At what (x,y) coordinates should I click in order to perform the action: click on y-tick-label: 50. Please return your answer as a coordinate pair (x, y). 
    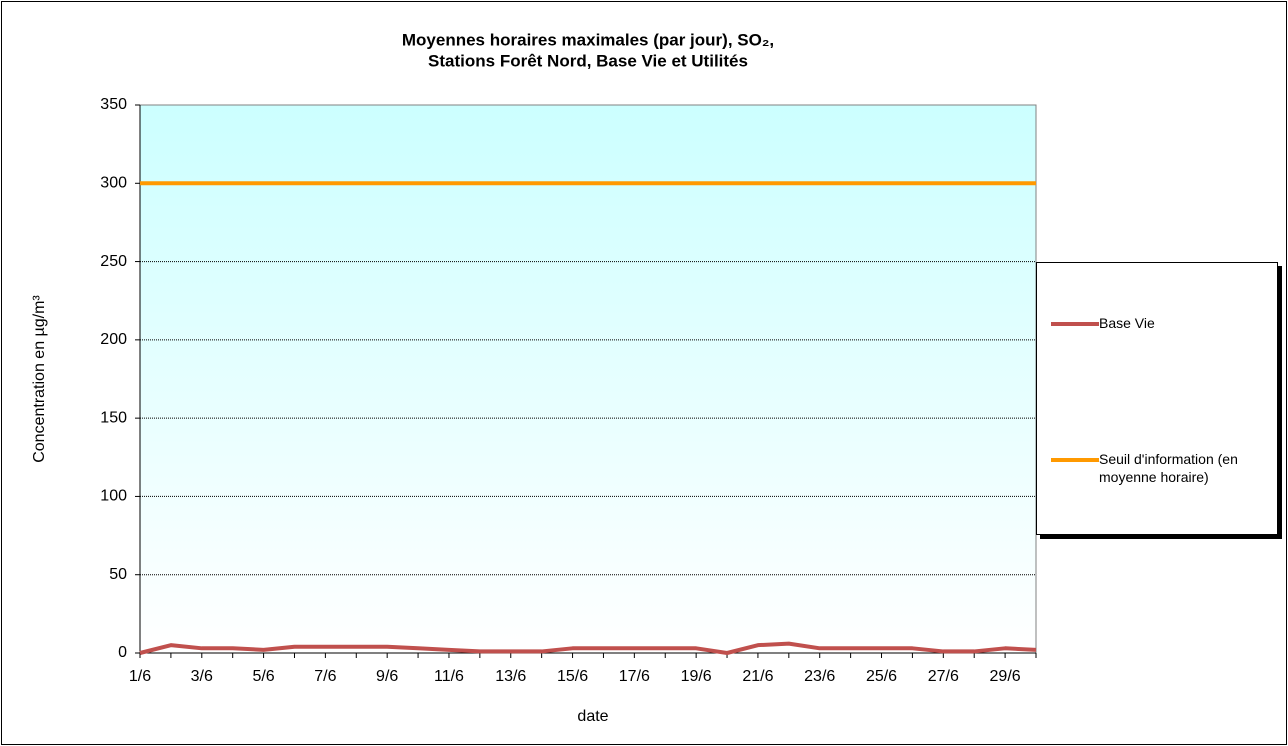
    Looking at the image, I should click on (118, 574).